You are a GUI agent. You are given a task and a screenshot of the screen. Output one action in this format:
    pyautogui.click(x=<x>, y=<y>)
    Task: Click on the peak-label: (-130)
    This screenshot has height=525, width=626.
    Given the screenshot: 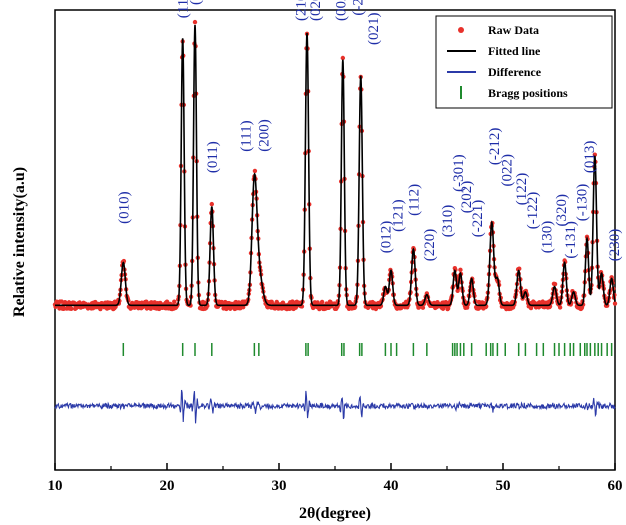 What is the action you would take?
    pyautogui.click(x=582, y=203)
    